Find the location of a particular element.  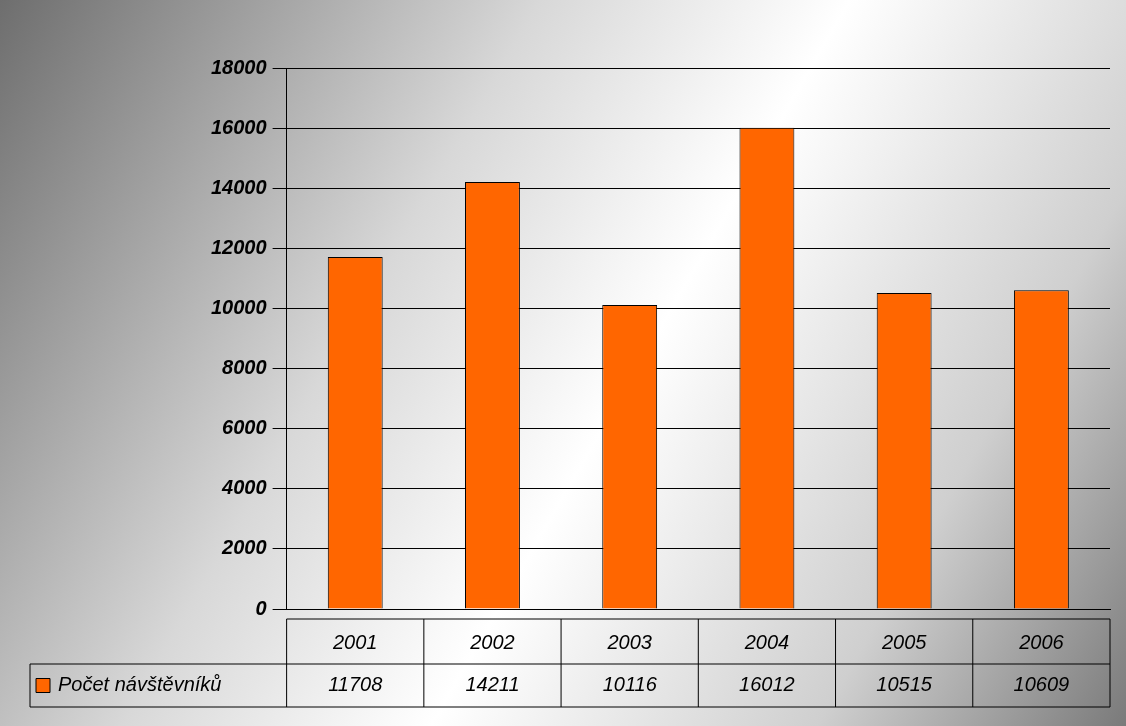

data-label: 10116 is located at coordinates (630, 684).